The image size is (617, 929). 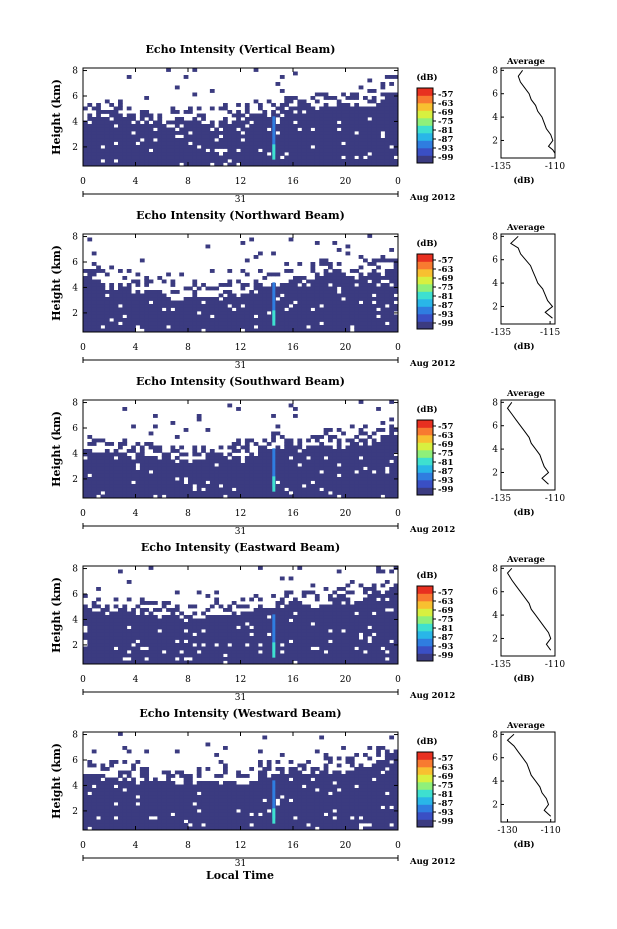 I want to click on x-tick-label: 12, so click(x=240, y=348).